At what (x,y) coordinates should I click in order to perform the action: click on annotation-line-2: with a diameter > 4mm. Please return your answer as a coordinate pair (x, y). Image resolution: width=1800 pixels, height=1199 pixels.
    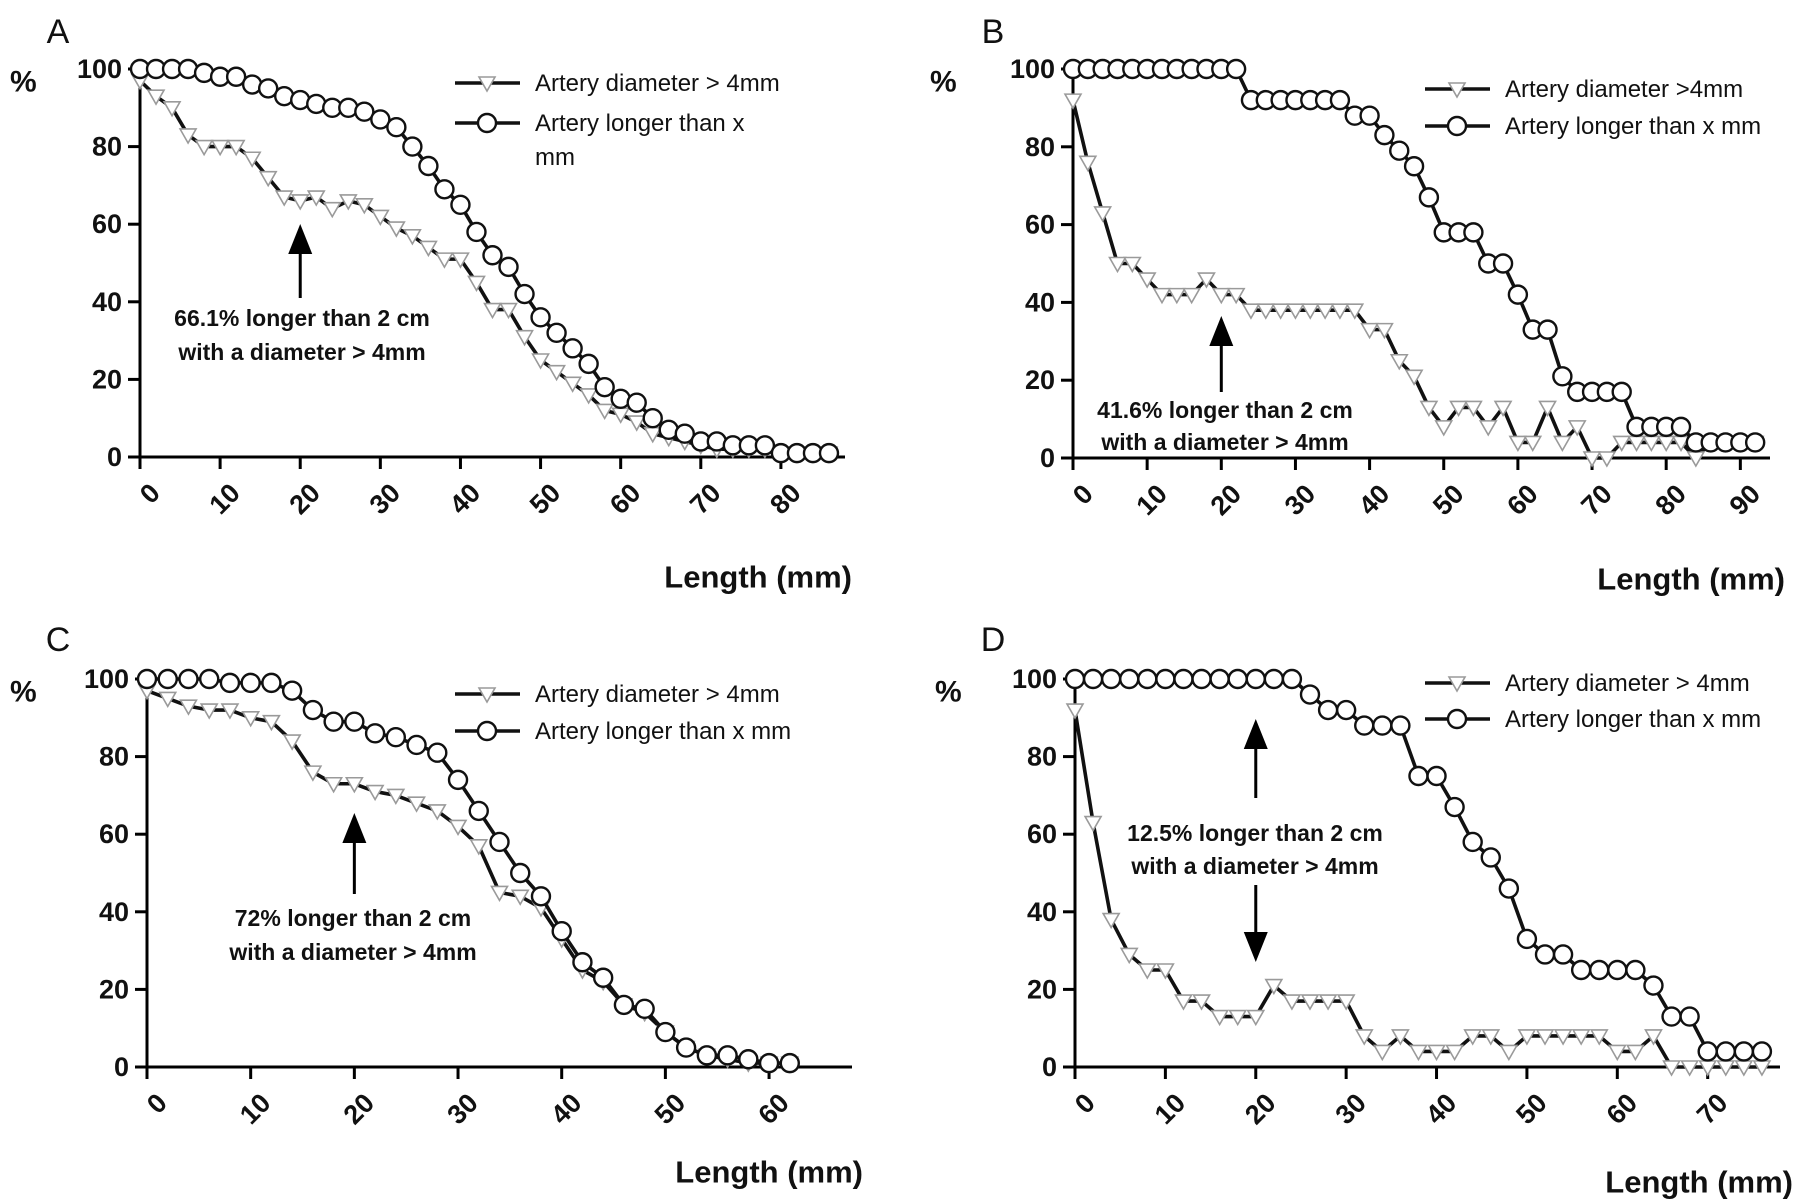
    Looking at the image, I should click on (301, 352).